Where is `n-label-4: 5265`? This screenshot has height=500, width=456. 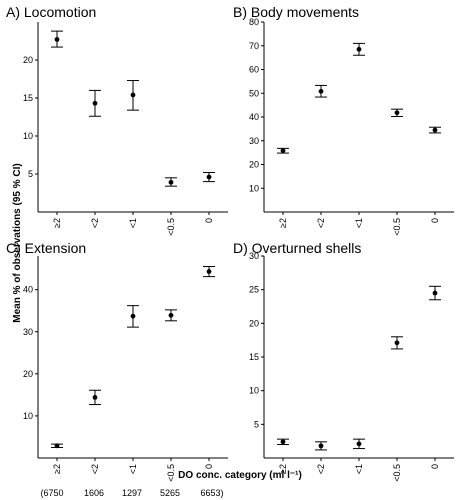
n-label-4: 5265 is located at coordinates (170, 493).